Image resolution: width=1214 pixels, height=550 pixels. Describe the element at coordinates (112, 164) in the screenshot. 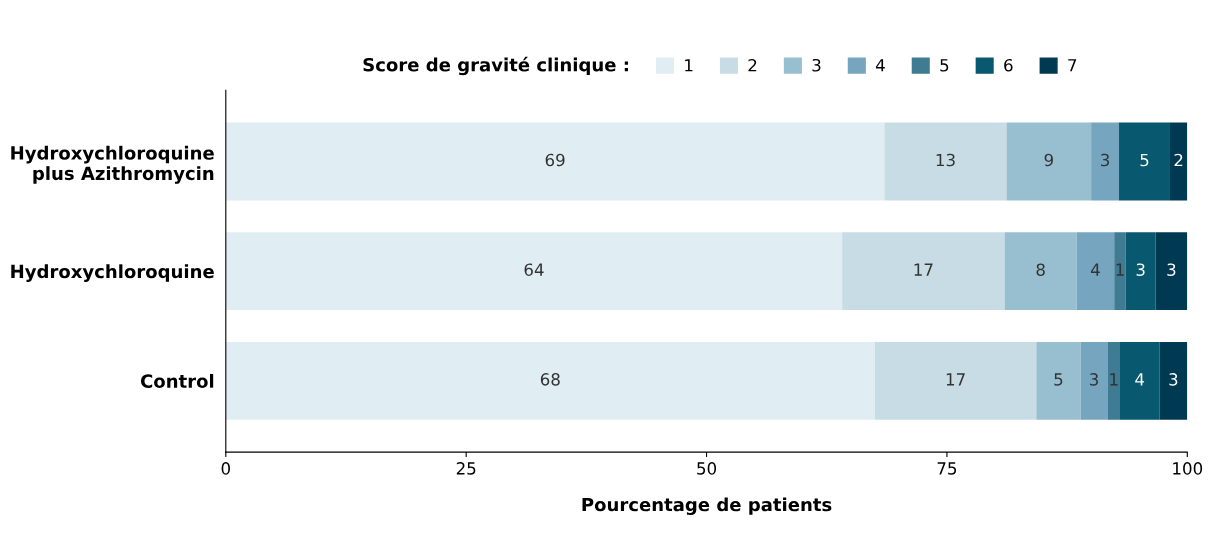

I see `y-tick-label: Hydroxychloroquine plus Azithromycin` at that location.